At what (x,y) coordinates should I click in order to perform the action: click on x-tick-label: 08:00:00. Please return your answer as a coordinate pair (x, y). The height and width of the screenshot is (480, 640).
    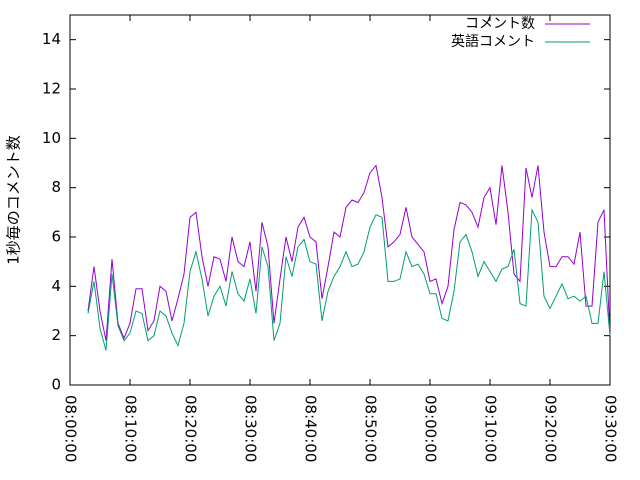
    Looking at the image, I should click on (71, 428).